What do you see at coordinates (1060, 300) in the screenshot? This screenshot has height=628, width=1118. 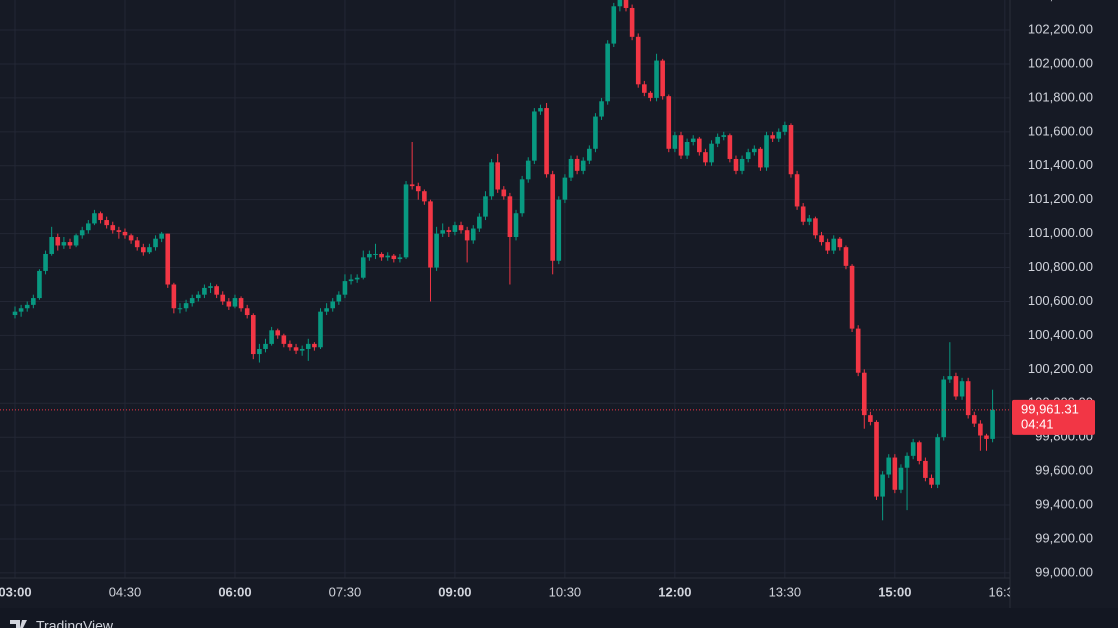 I see `y-tick-label: 100,600.00` at bounding box center [1060, 300].